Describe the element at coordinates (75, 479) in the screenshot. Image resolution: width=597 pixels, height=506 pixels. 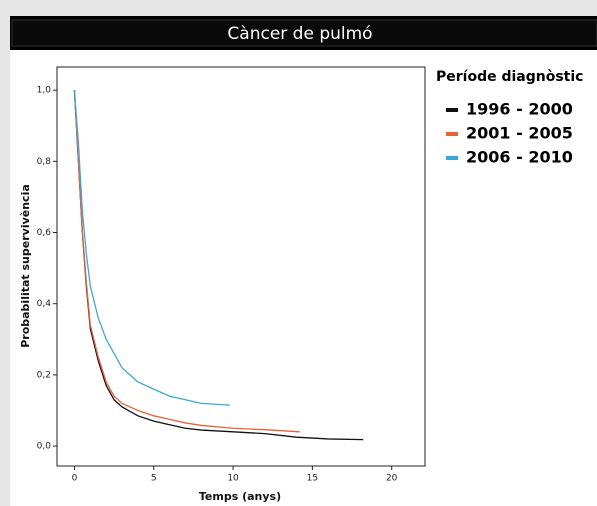
I see `x-tick-label: 0` at that location.